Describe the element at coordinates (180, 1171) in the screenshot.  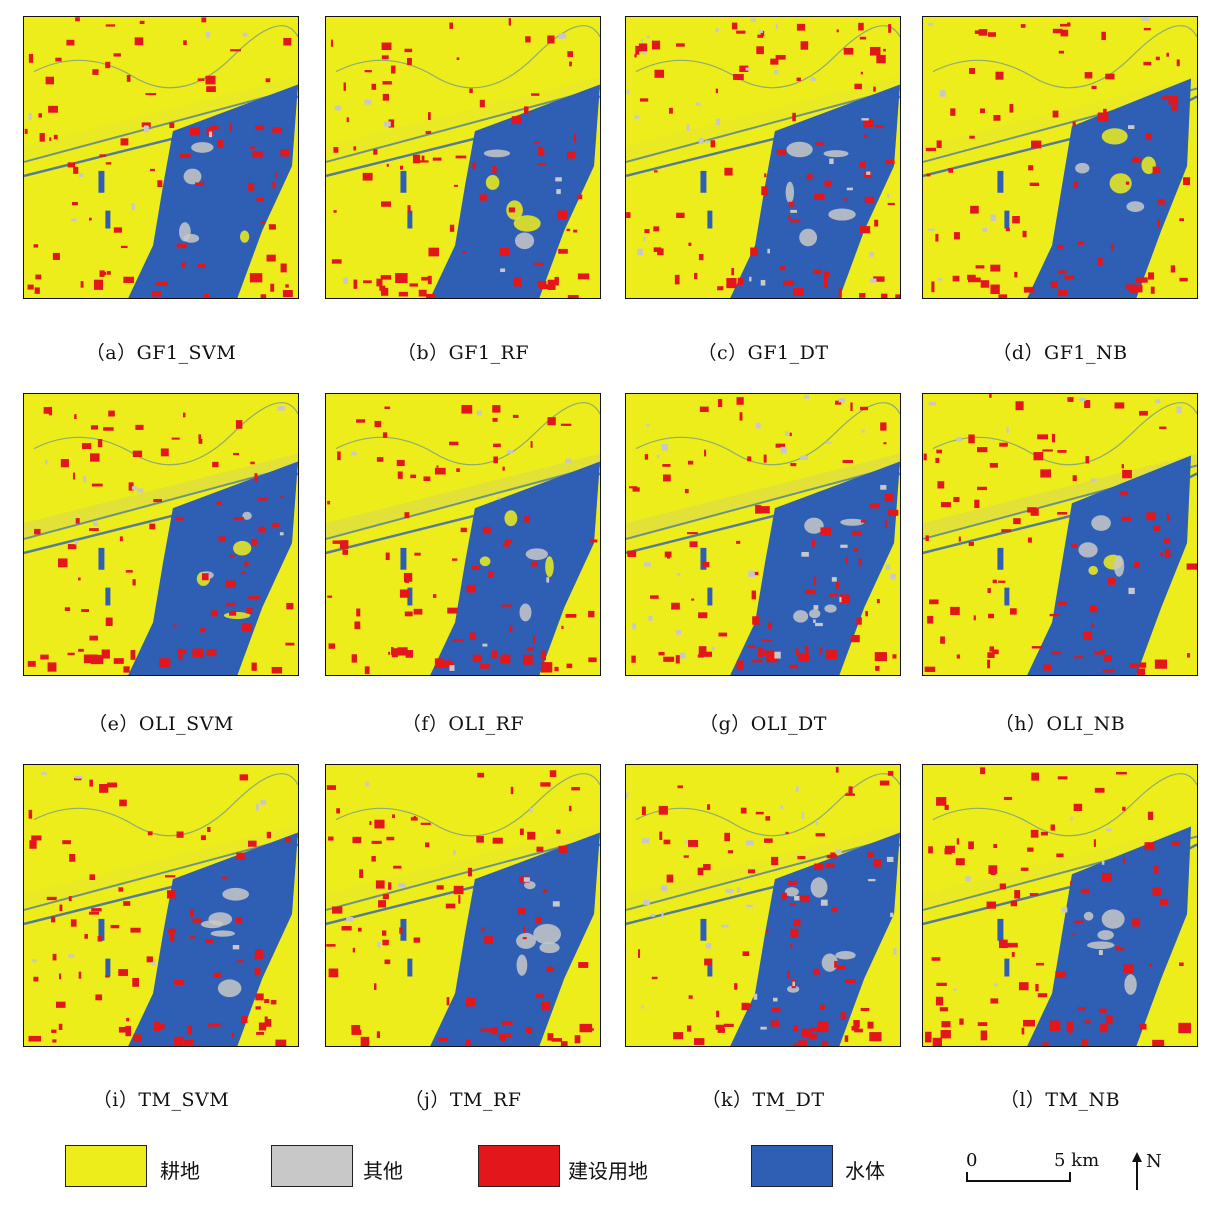
I see `legend-label-cropland: 耕地` at that location.